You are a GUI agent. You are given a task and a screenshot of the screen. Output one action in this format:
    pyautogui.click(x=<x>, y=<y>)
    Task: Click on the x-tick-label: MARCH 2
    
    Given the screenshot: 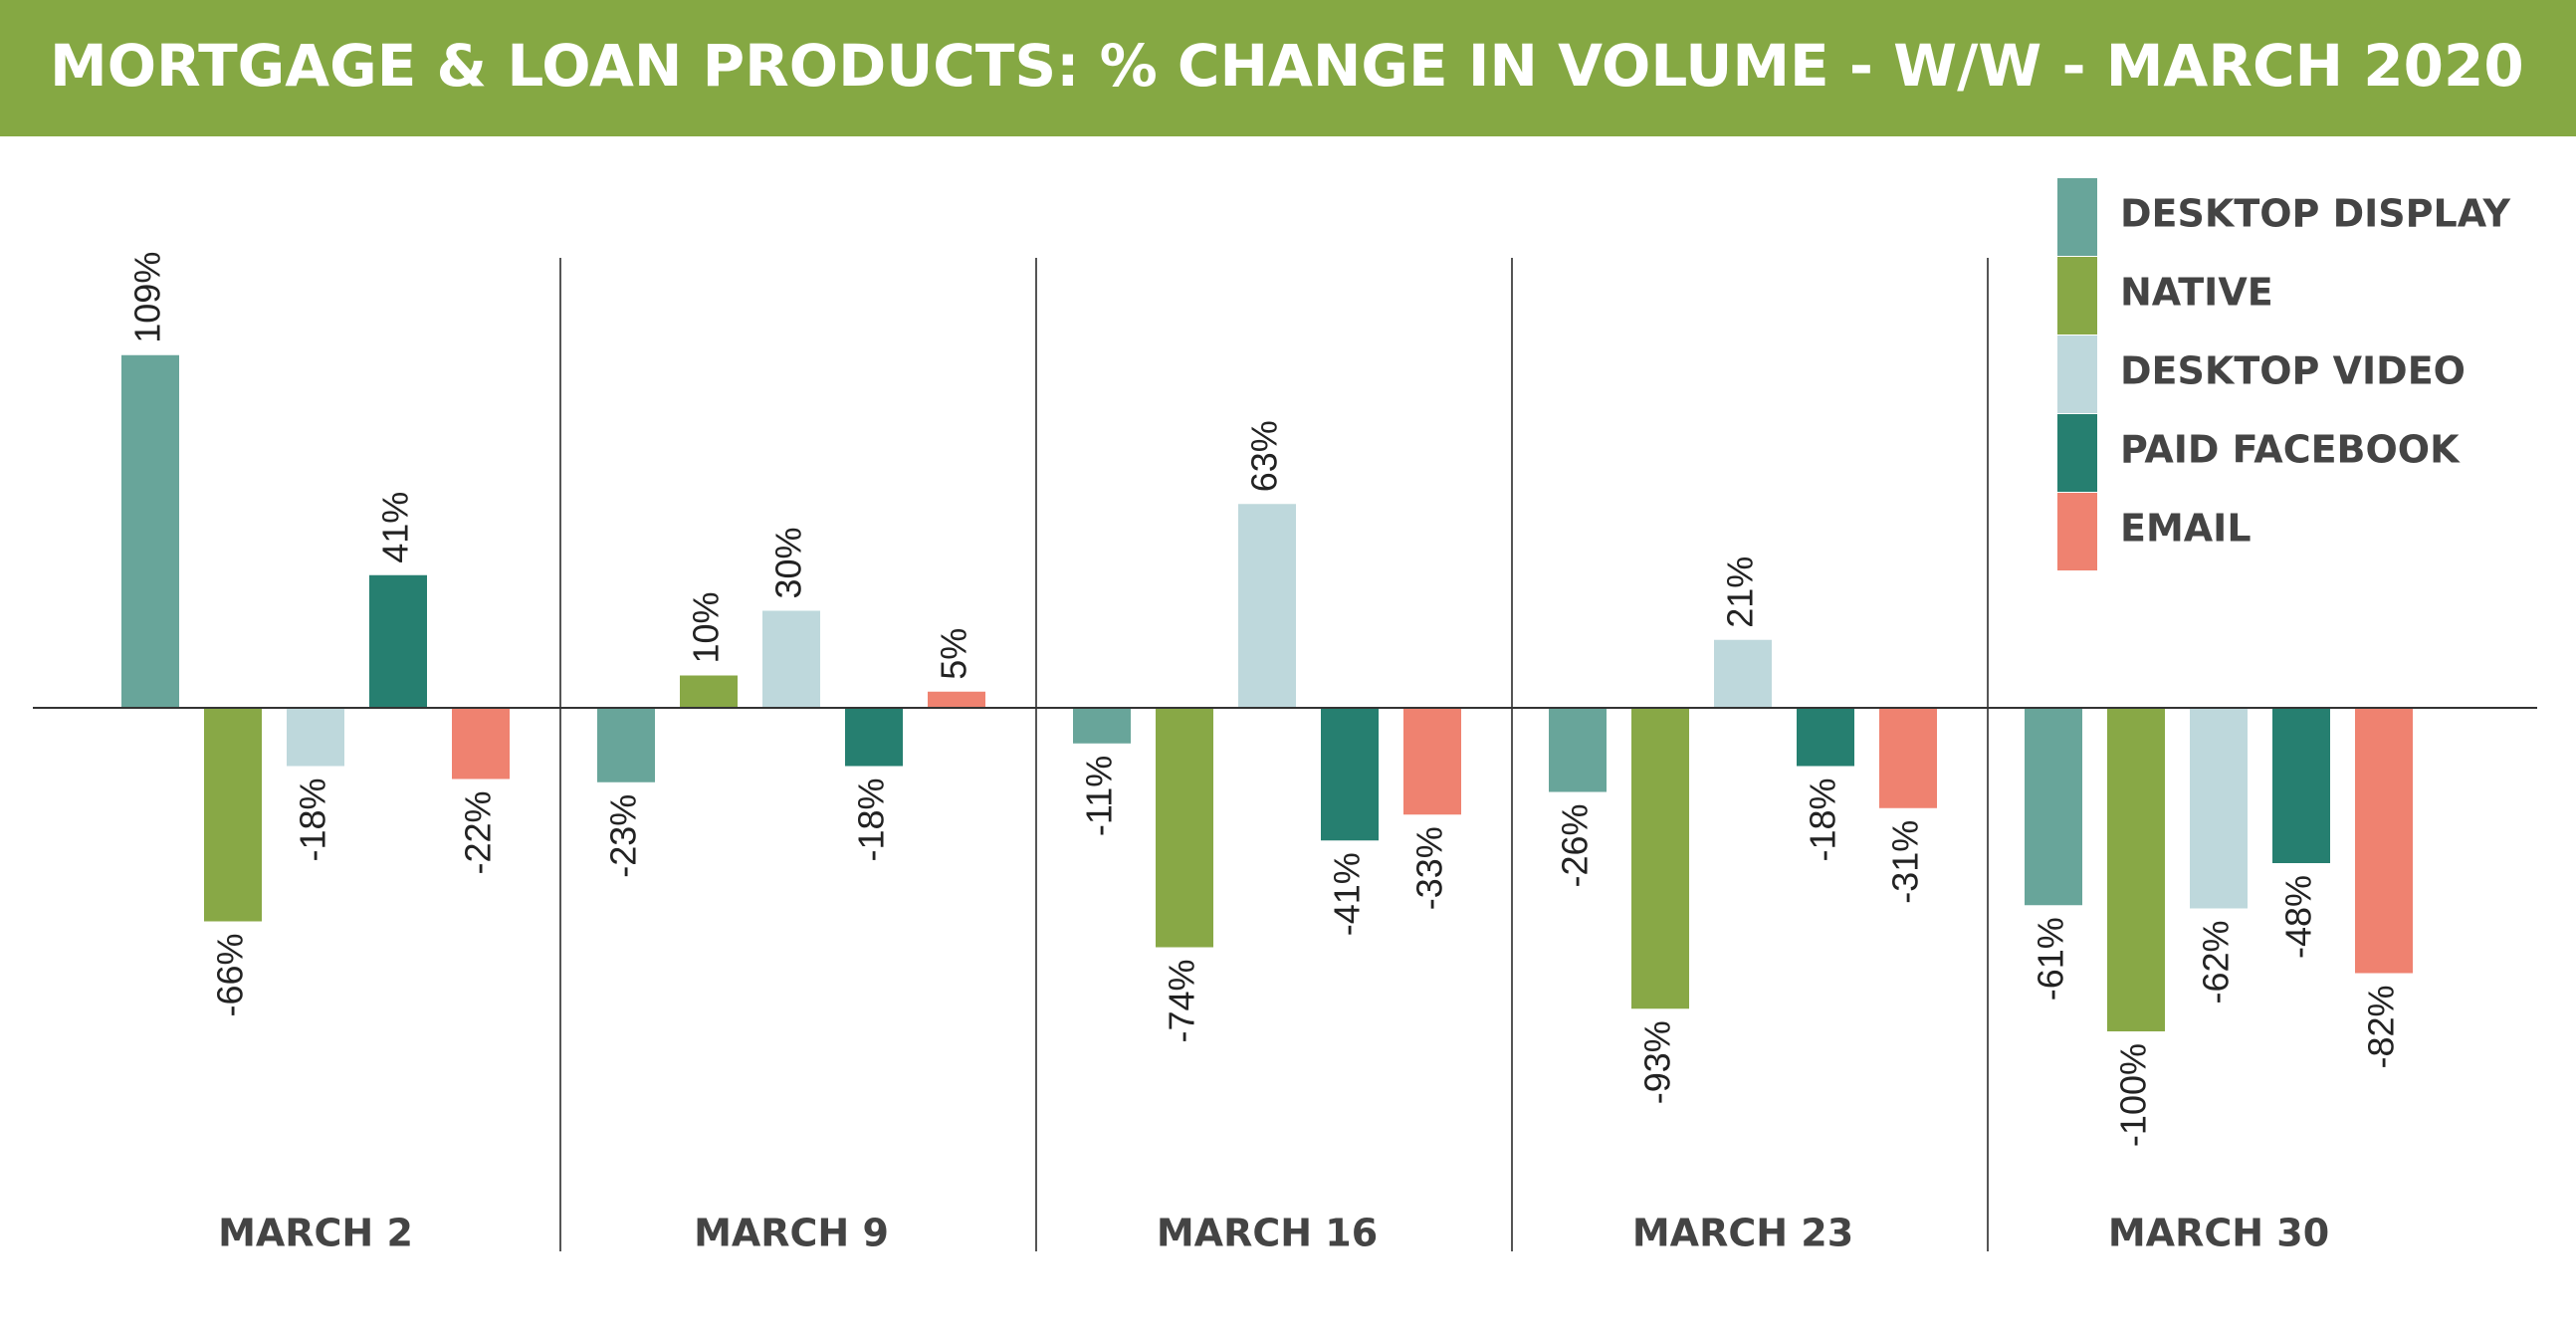 What is the action you would take?
    pyautogui.click(x=315, y=1233)
    